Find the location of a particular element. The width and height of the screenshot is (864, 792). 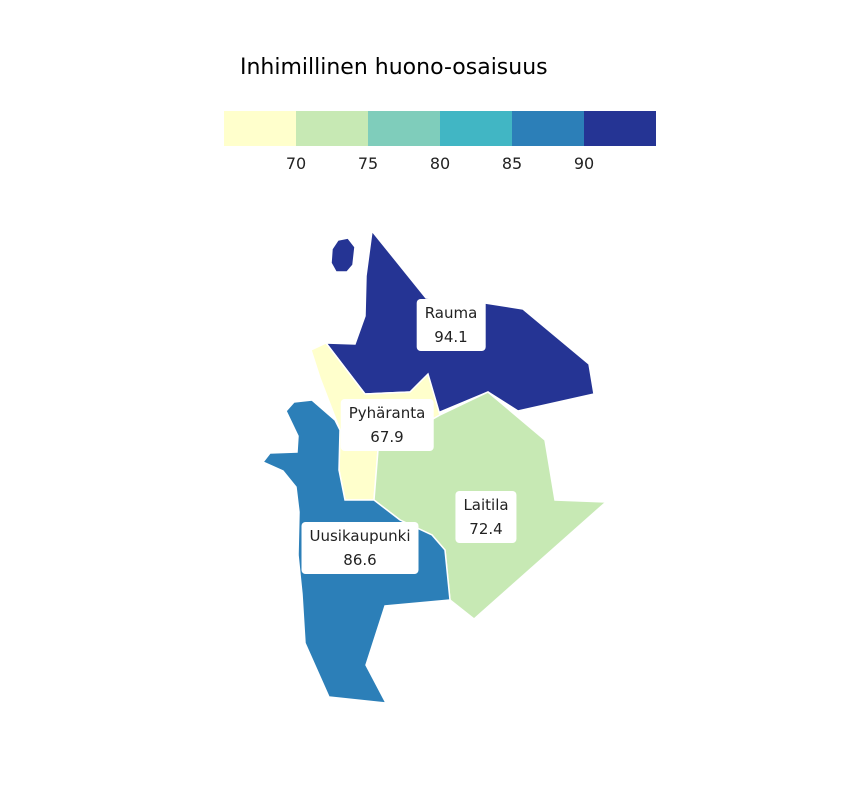

legend-title: Inhimillinen huono-osaisuus is located at coordinates (394, 67).